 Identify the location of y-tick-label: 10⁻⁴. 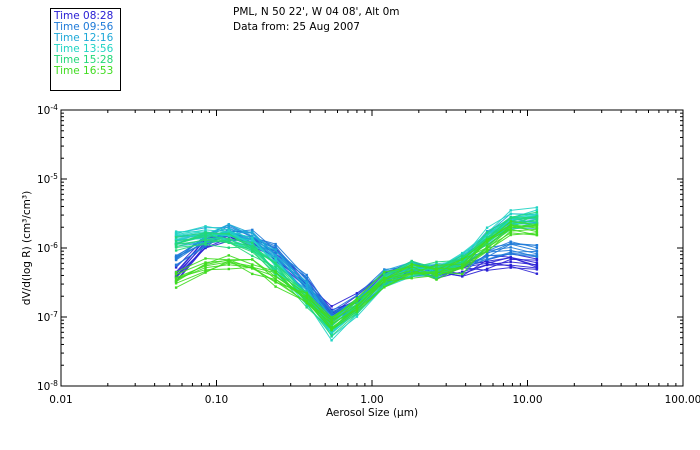
(47, 110).